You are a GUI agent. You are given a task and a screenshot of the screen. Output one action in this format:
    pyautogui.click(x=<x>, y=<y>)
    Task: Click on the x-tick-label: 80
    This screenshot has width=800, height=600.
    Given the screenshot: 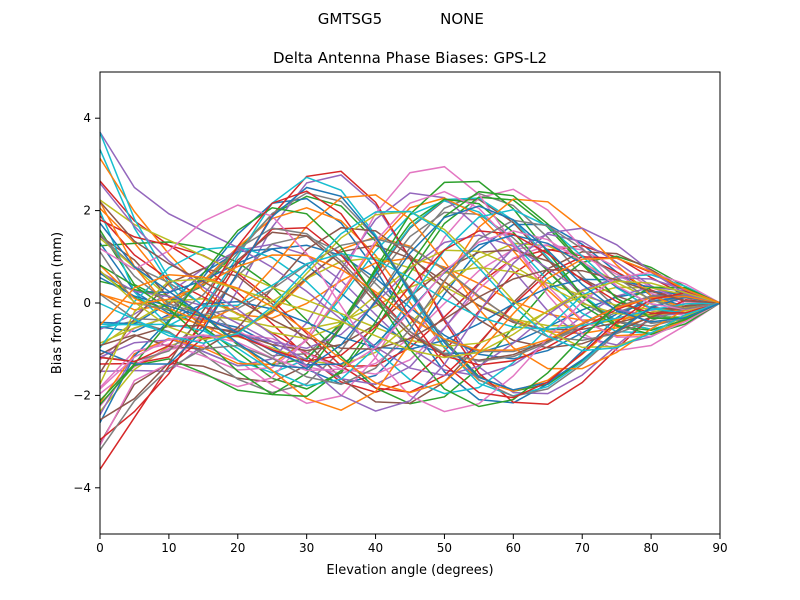 What is the action you would take?
    pyautogui.click(x=650, y=548)
    